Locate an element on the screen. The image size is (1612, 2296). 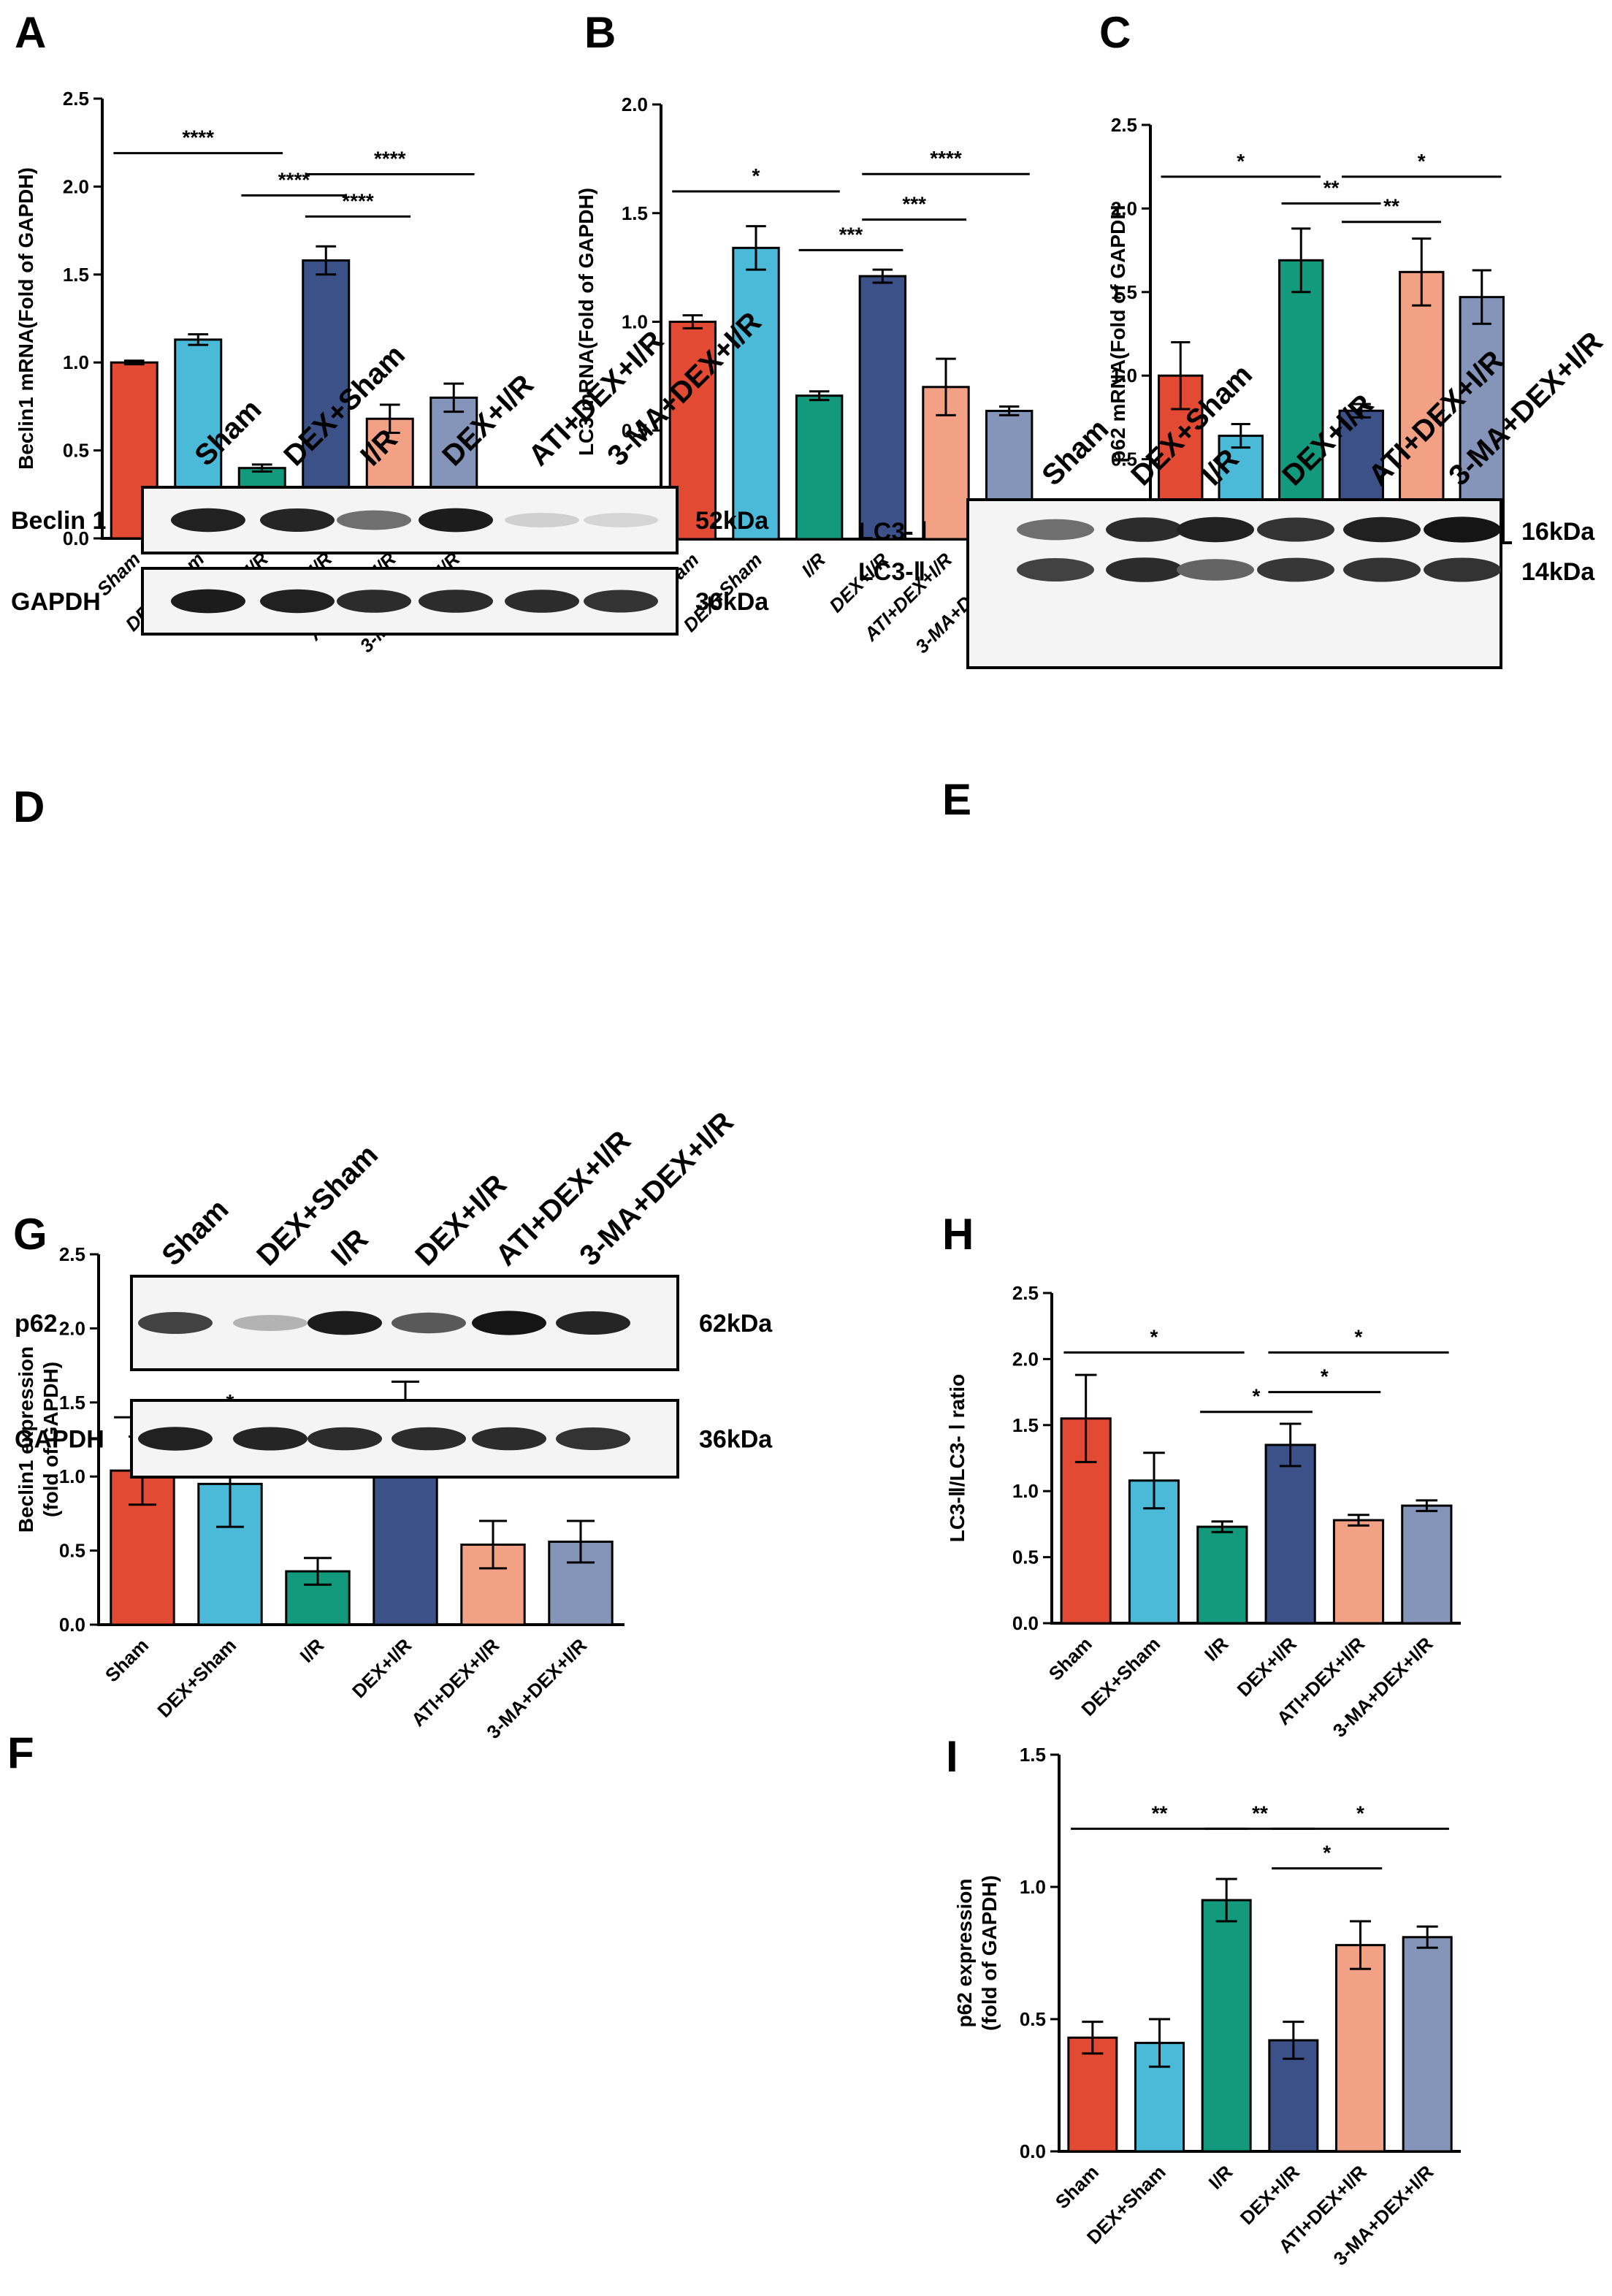
y-axis-label: Beclin1 expression is located at coordinates (26, 1439).